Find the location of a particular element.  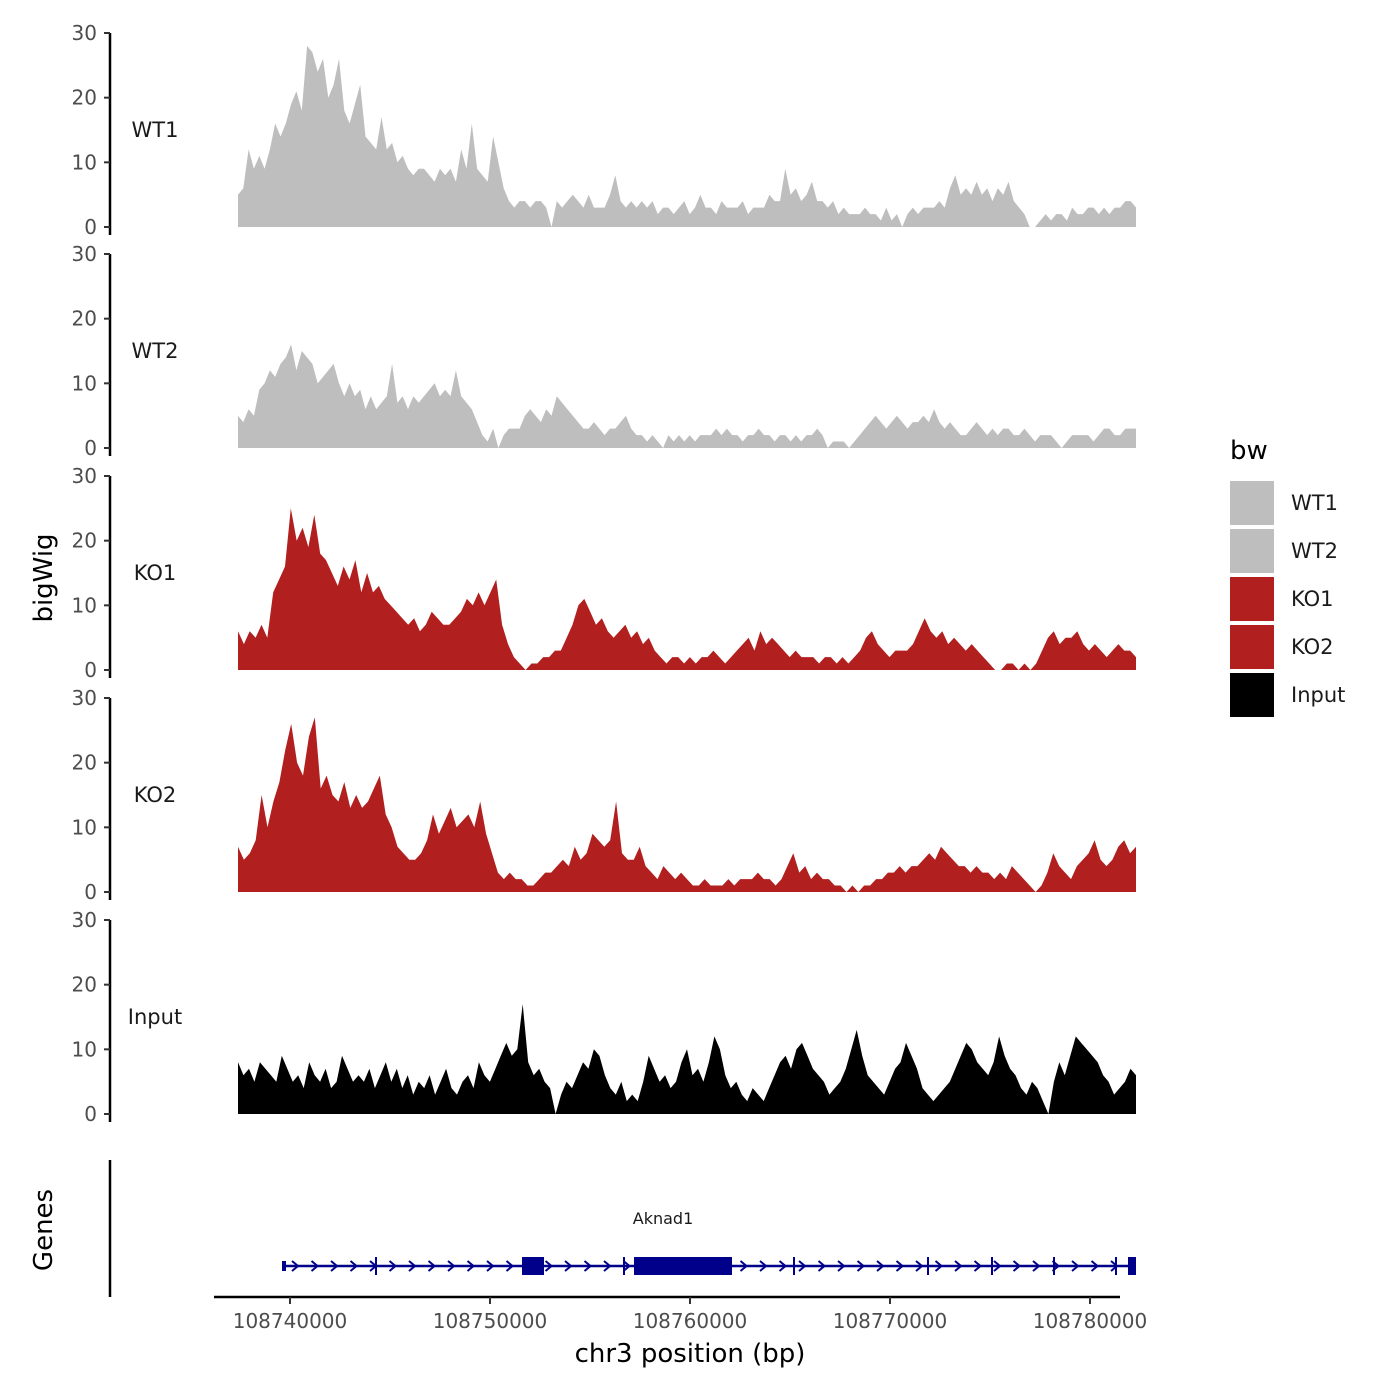

x-tick-label: 108770000 is located at coordinates (890, 1321).